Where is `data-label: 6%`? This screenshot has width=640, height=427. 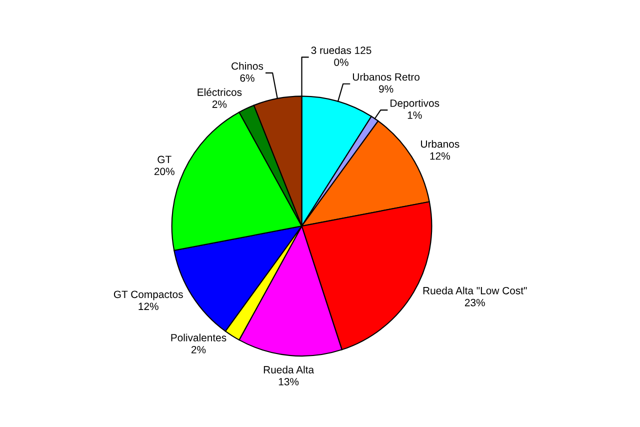 data-label: 6% is located at coordinates (247, 78).